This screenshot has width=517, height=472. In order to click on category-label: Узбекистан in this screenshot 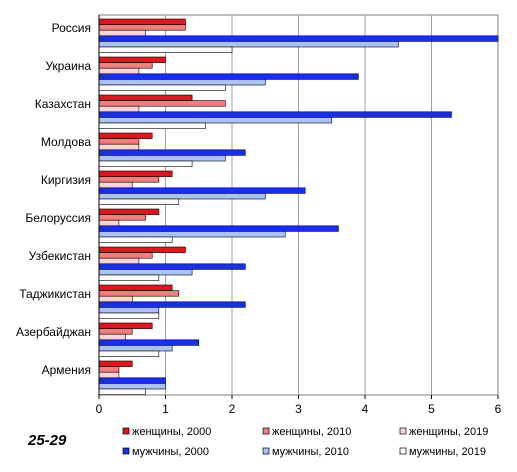, I will do `click(60, 256)`.